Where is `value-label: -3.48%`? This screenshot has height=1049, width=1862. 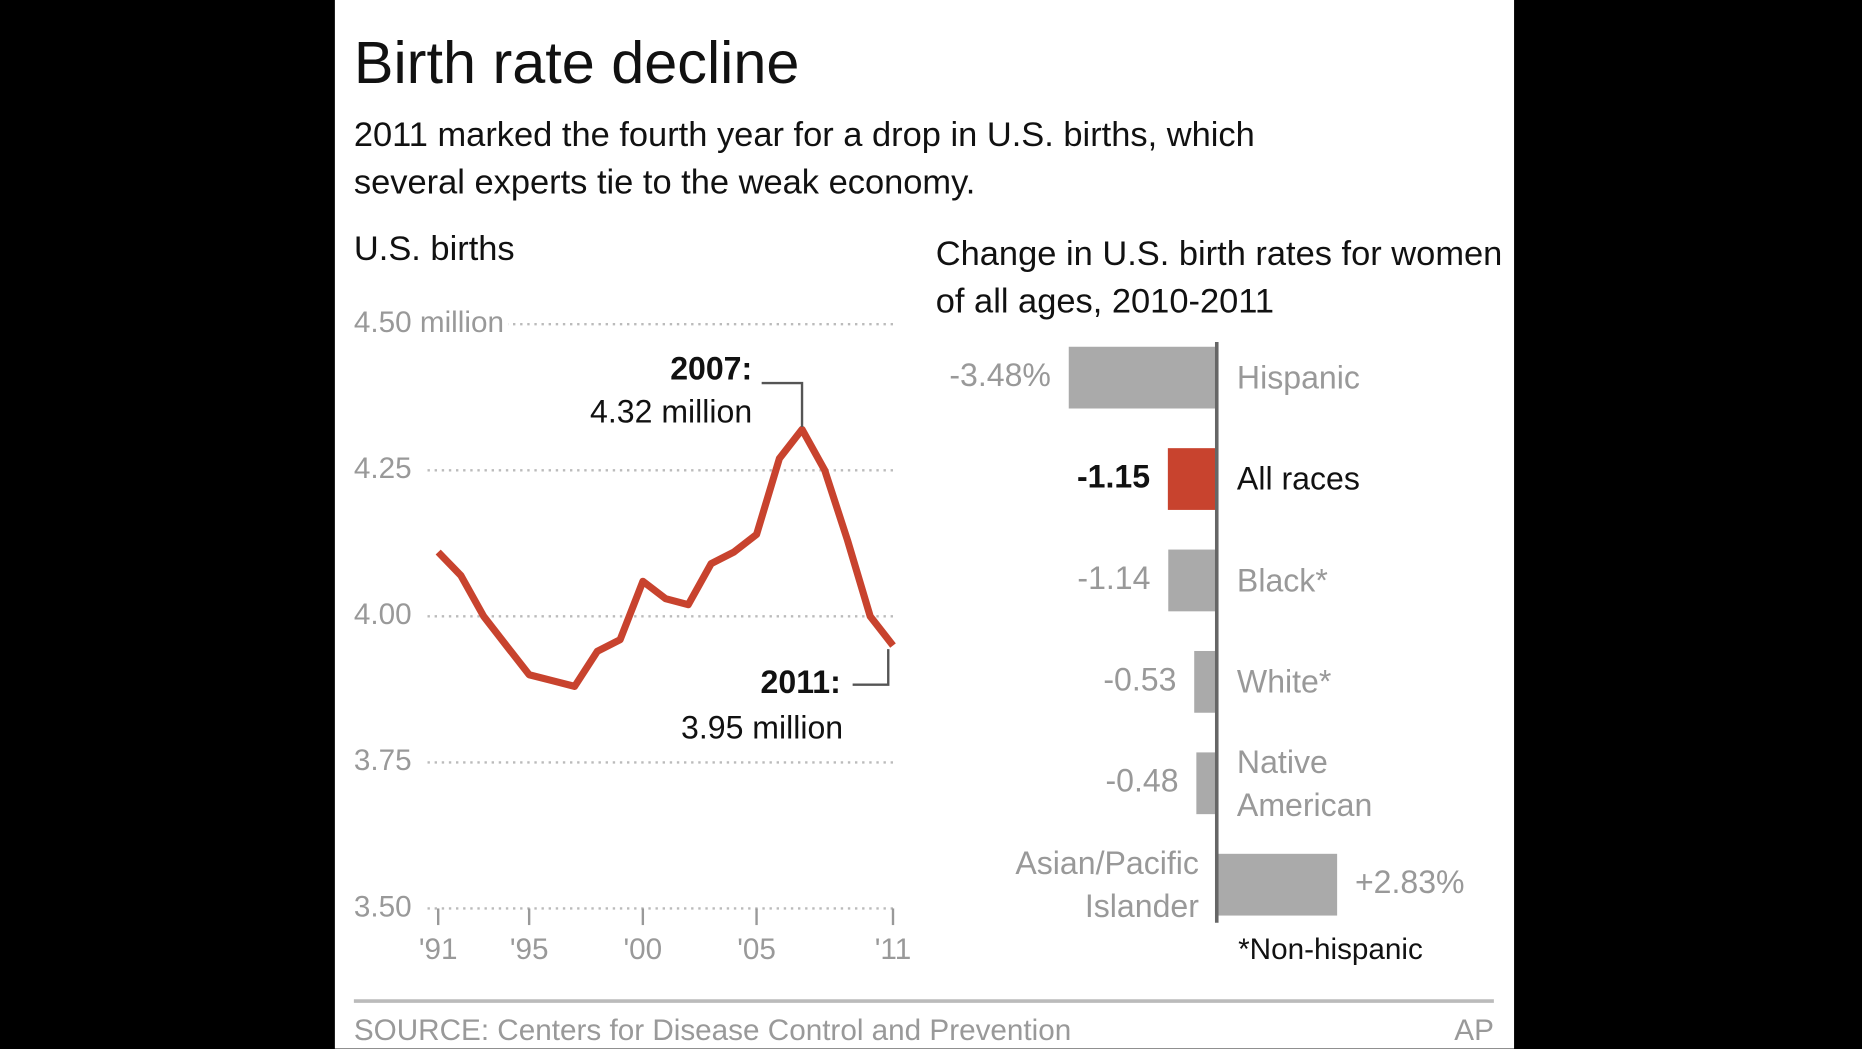 value-label: -3.48% is located at coordinates (1000, 375).